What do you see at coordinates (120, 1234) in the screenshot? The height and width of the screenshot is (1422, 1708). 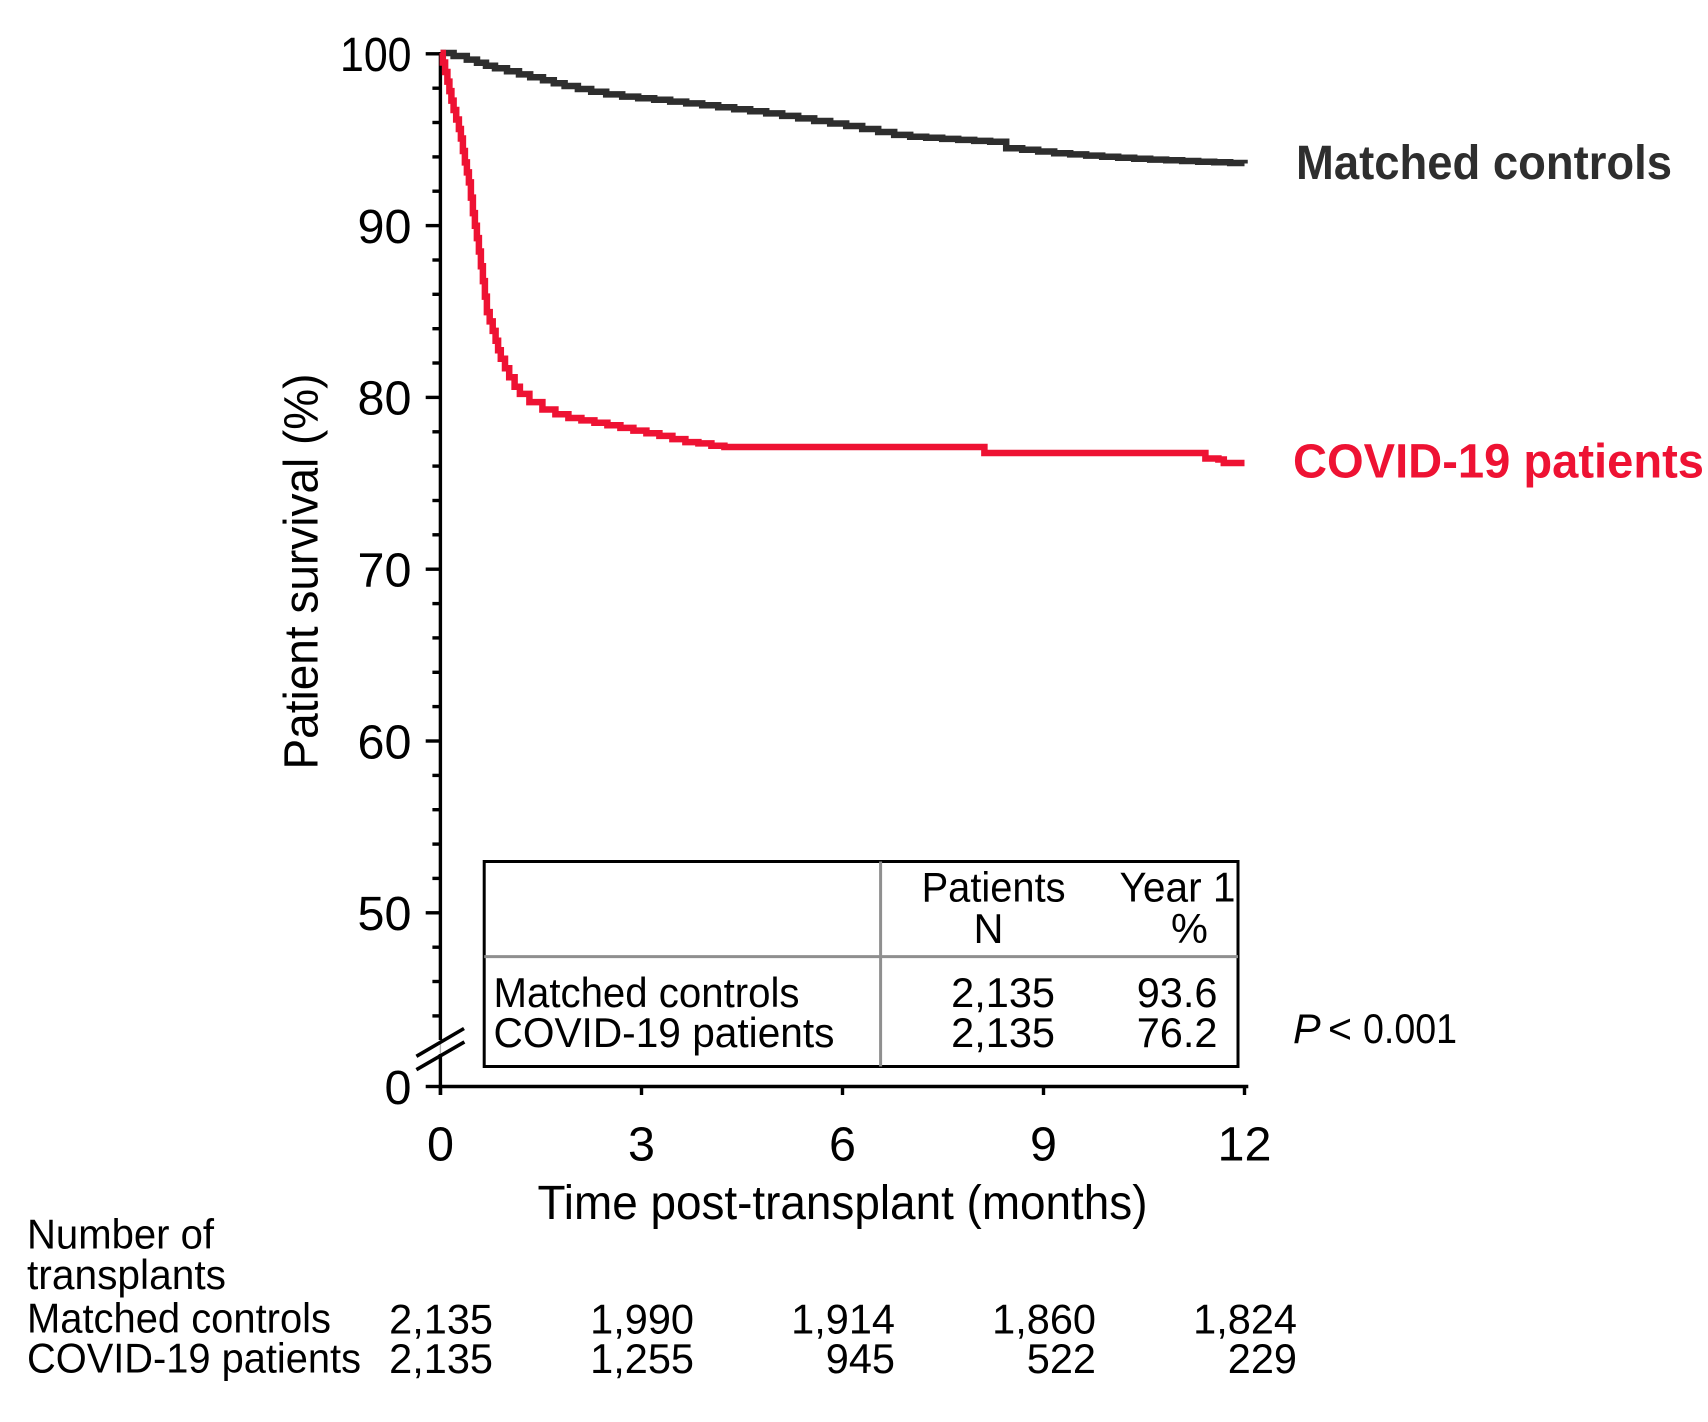 I see `svg-text: Number of` at bounding box center [120, 1234].